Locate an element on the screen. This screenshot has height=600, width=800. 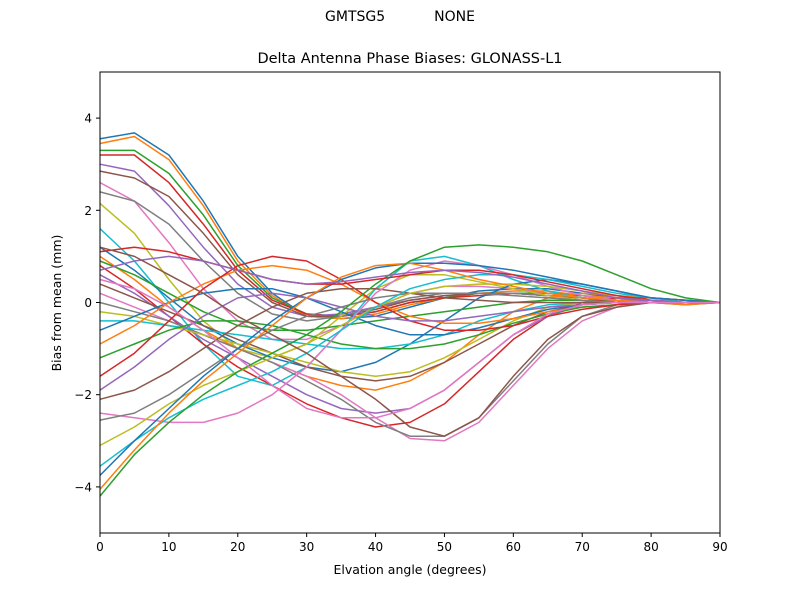
x-tick-label: 10 is located at coordinates (168, 547).